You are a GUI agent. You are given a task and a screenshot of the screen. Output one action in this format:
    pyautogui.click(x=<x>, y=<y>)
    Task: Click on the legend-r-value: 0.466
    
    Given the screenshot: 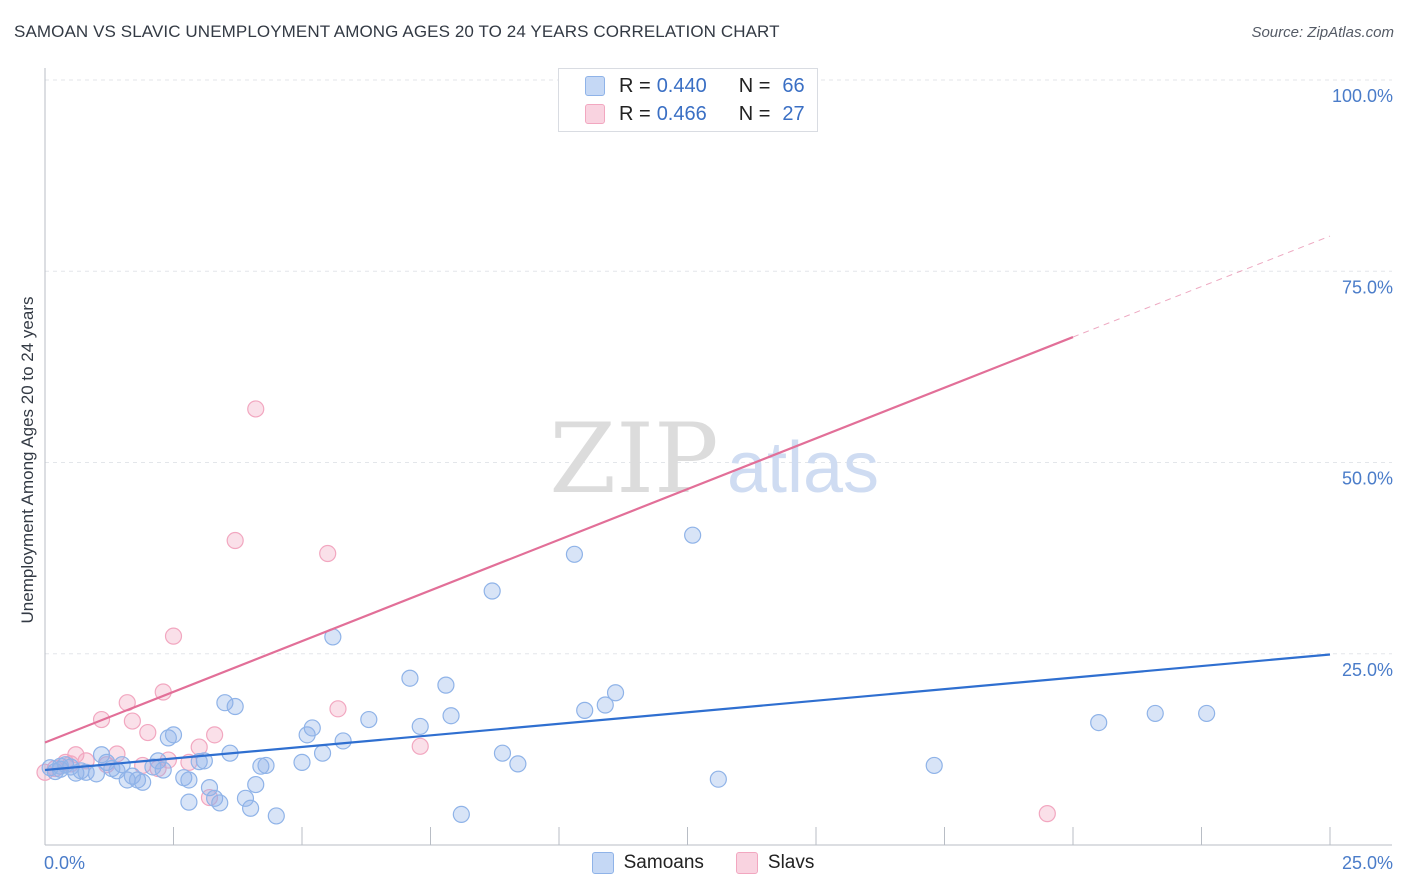 What is the action you would take?
    pyautogui.click(x=681, y=113)
    